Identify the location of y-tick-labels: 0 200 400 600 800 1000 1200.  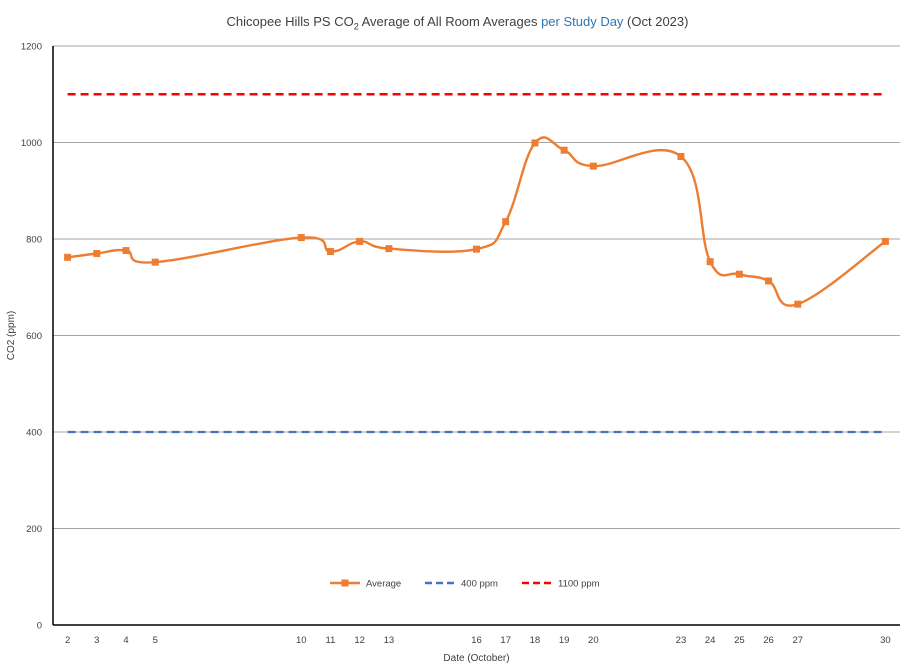
(31, 337).